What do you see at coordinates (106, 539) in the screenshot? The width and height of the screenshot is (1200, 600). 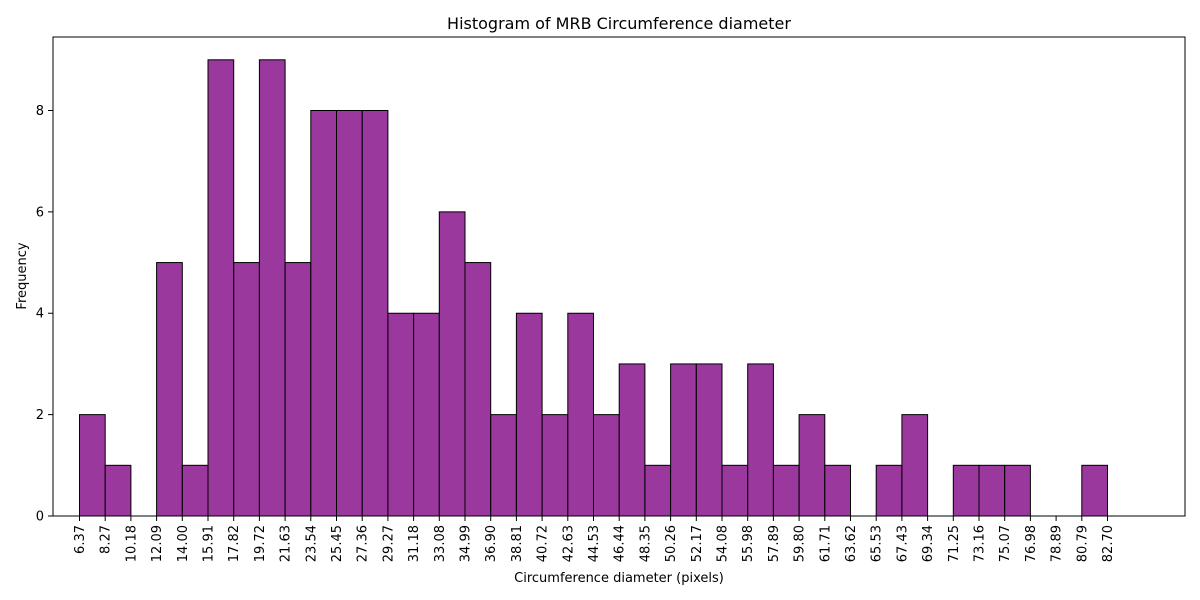 I see `x-tick-label: 8.27` at bounding box center [106, 539].